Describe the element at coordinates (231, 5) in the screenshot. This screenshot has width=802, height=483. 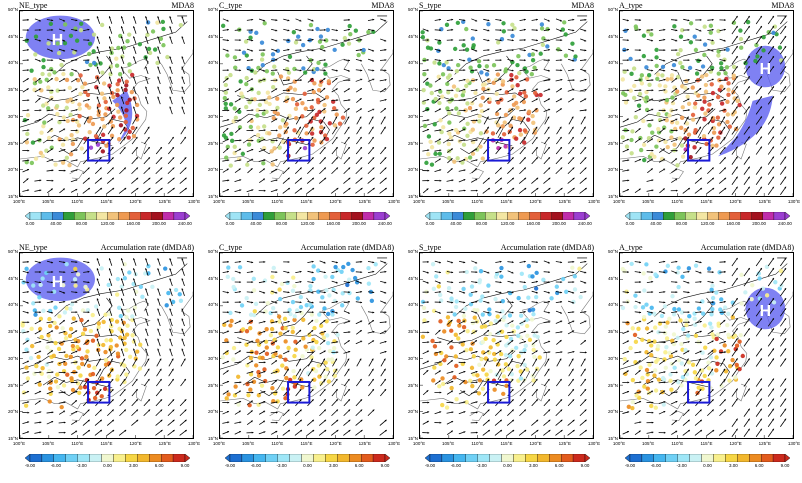
I see `panel-type-label: C_type` at that location.